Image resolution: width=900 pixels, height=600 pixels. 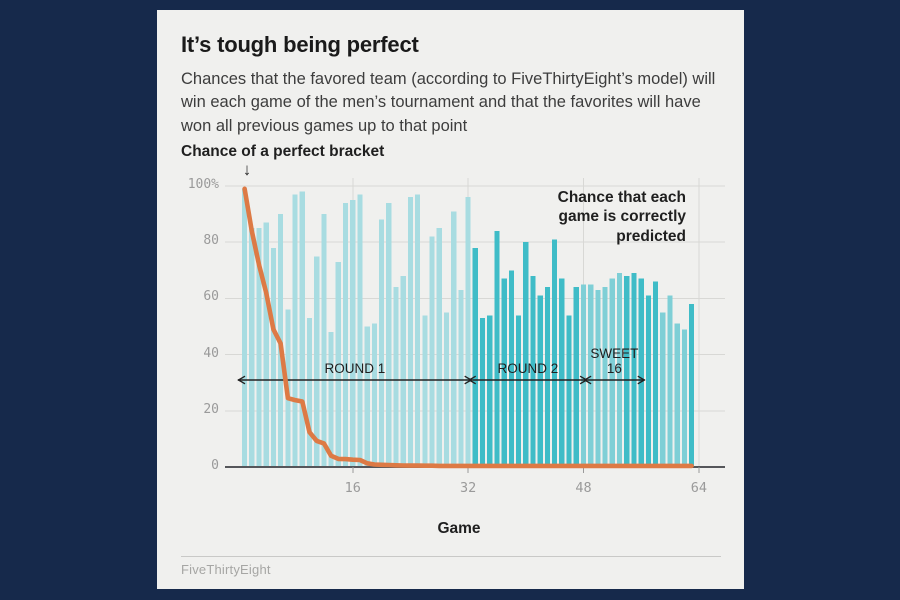 I want to click on line-series-label: Chance of a perfect bracket, so click(x=283, y=151).